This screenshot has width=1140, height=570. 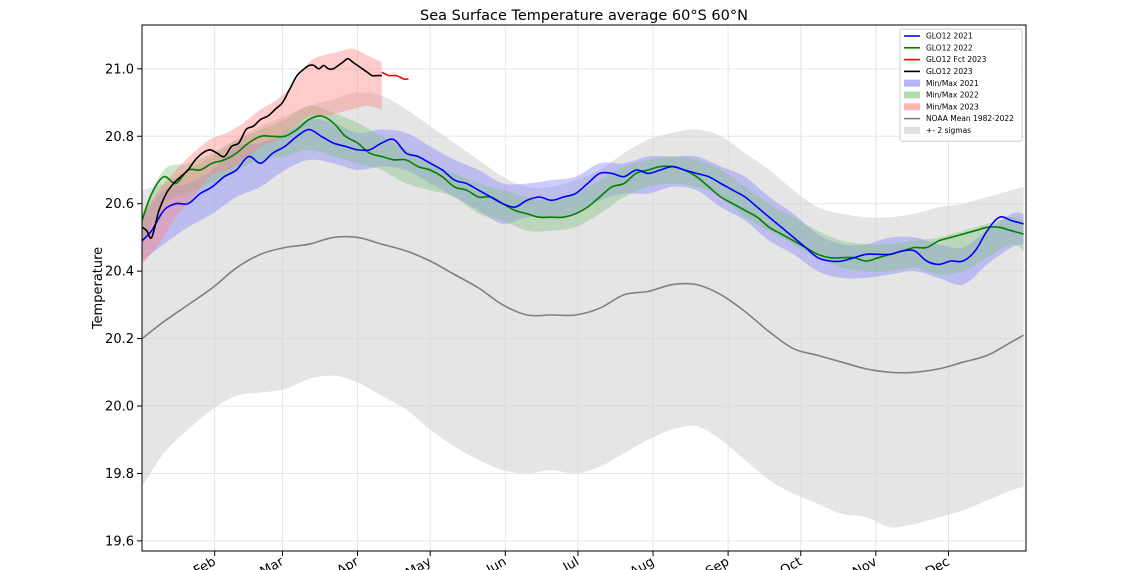 I want to click on legend-box, so click(x=961, y=85).